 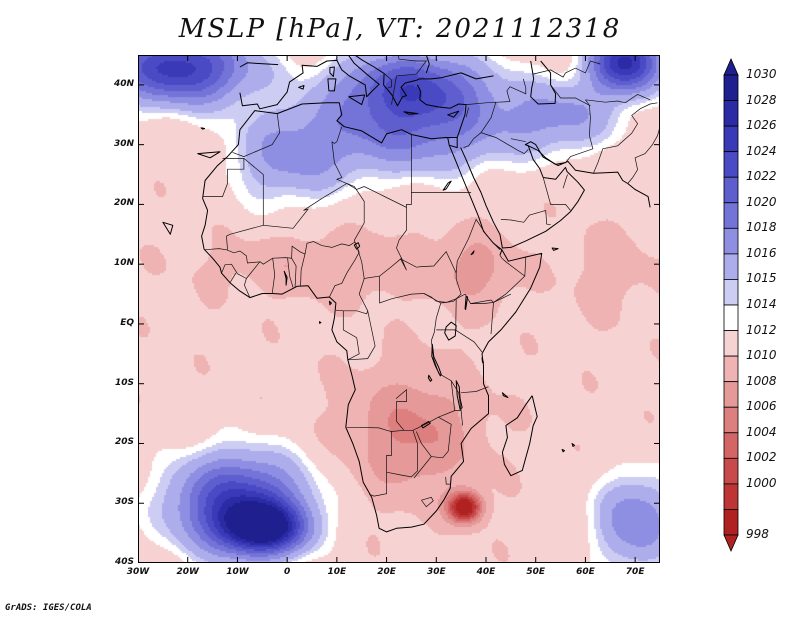 I want to click on colorbar-label: 1002, so click(x=761, y=457).